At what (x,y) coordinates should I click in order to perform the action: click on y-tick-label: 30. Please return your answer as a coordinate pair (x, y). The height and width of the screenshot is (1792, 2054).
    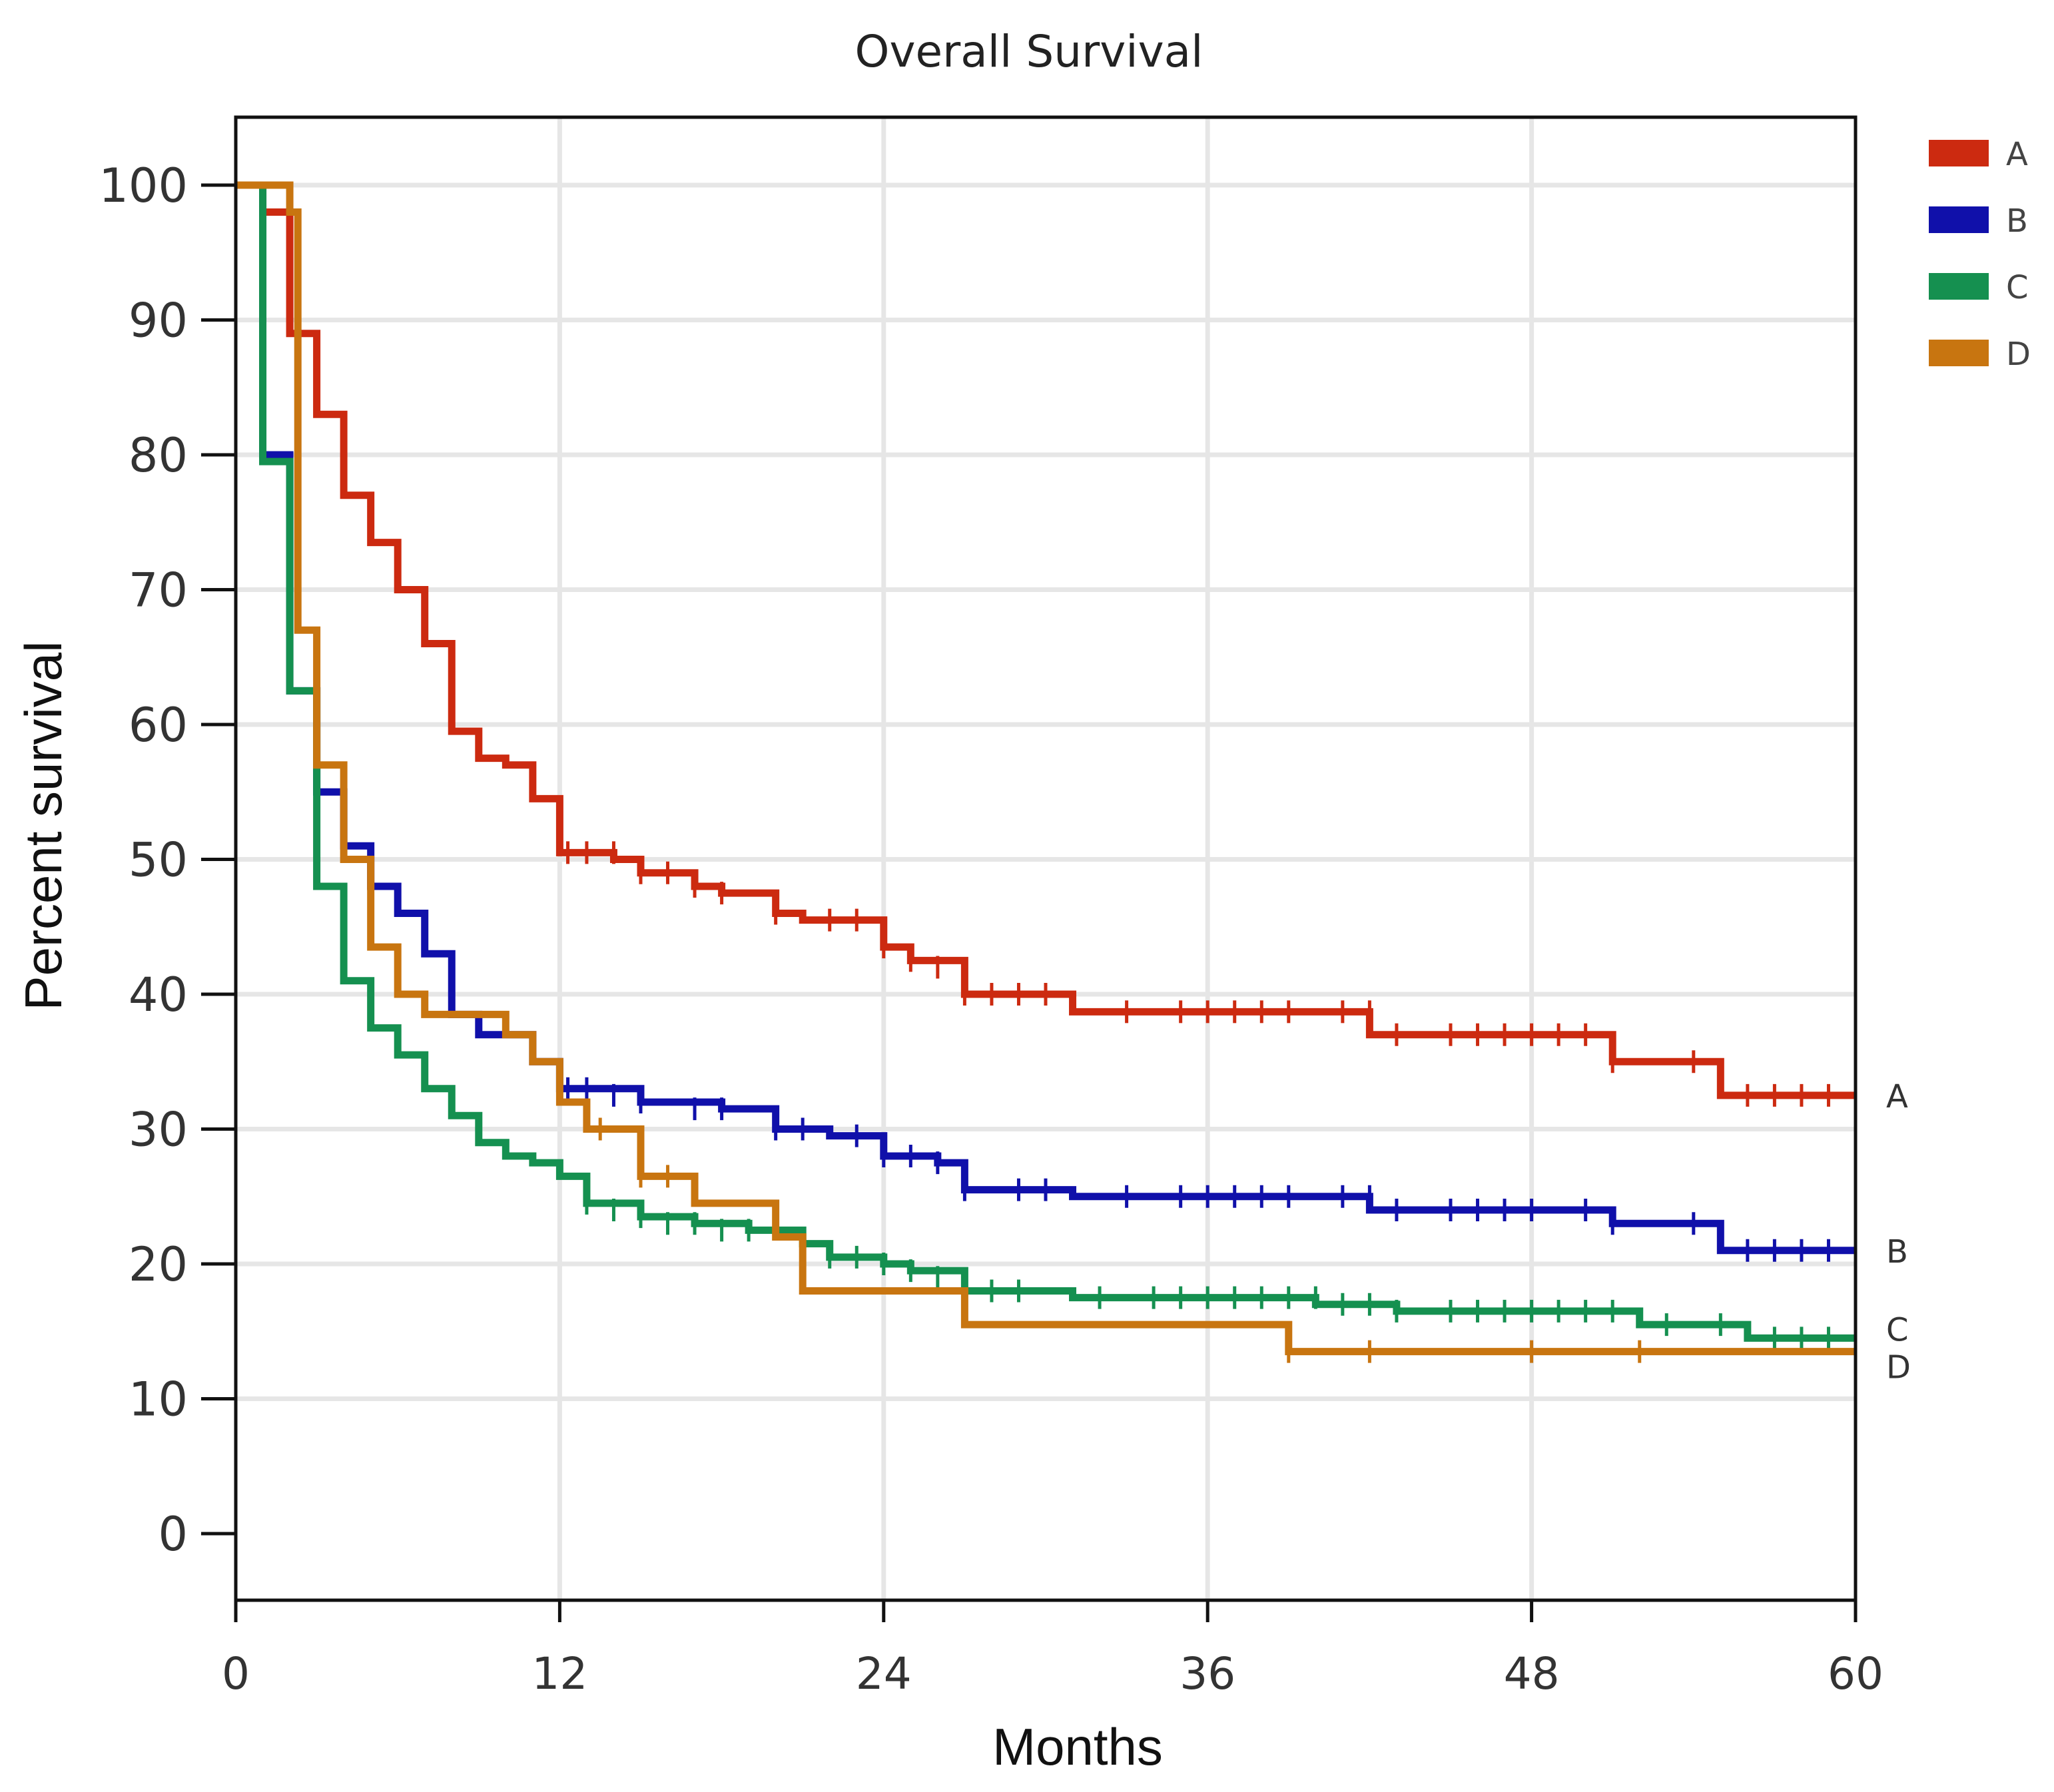
    Looking at the image, I should click on (158, 1130).